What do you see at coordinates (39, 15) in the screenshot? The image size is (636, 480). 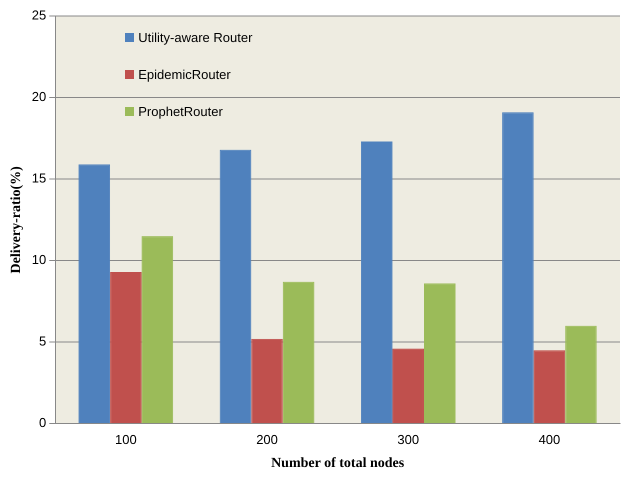 I see `y-tick-label: 25` at bounding box center [39, 15].